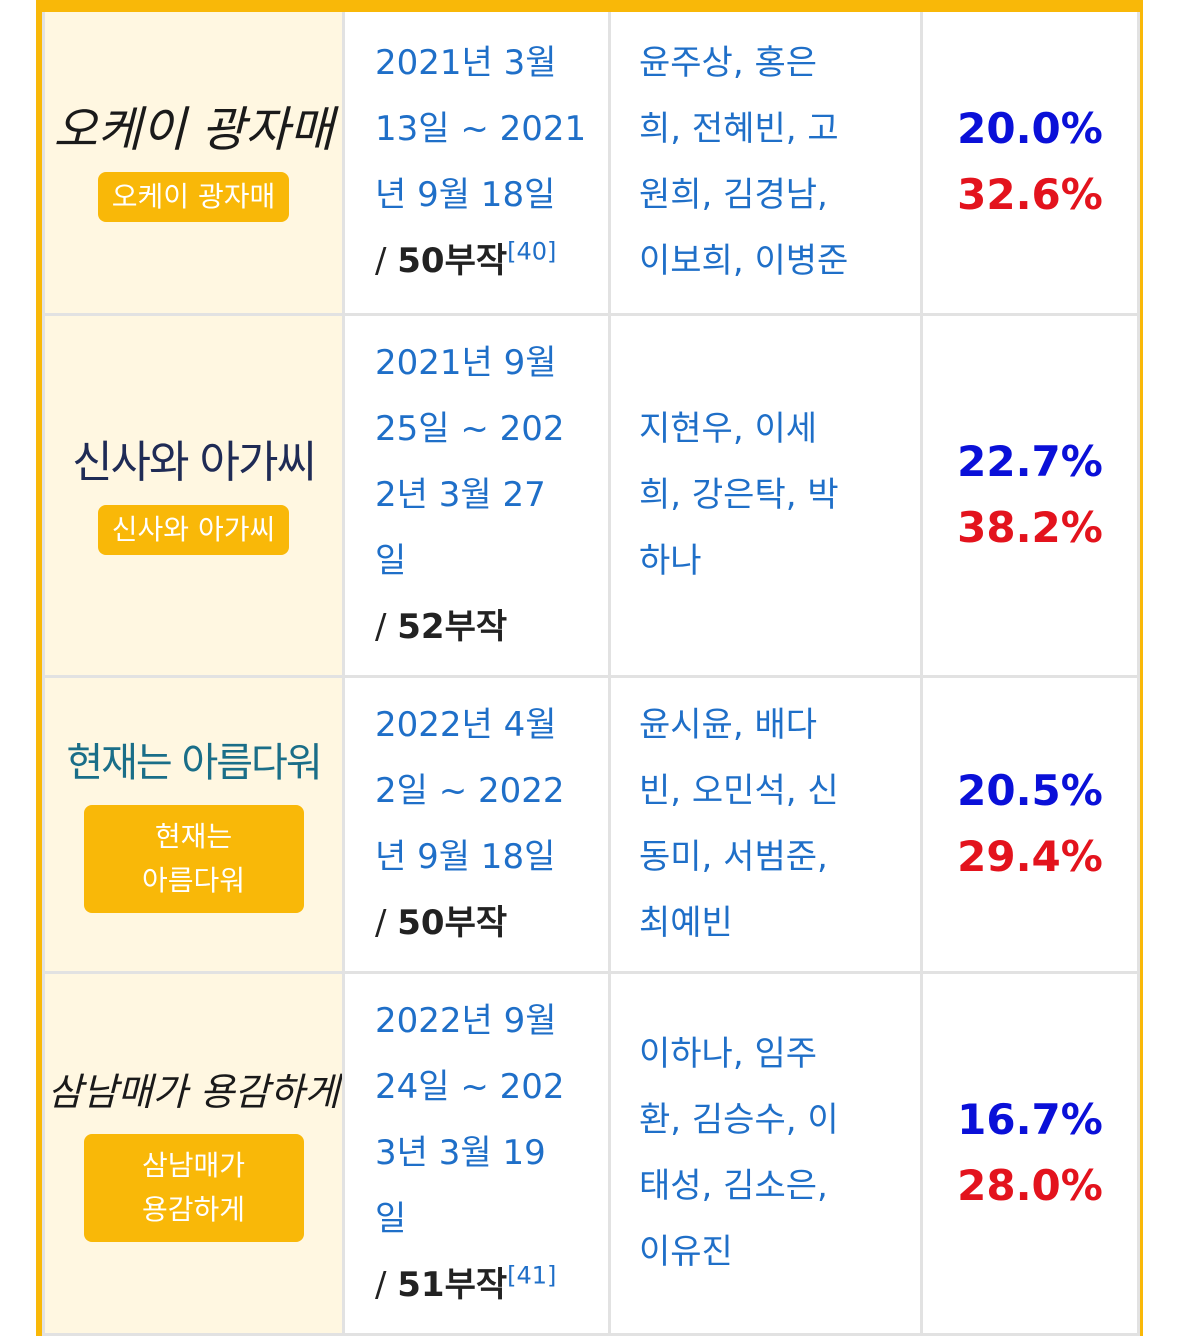 This screenshot has height=1336, width=1179. I want to click on rating-max: 32.6%, so click(1030, 195).